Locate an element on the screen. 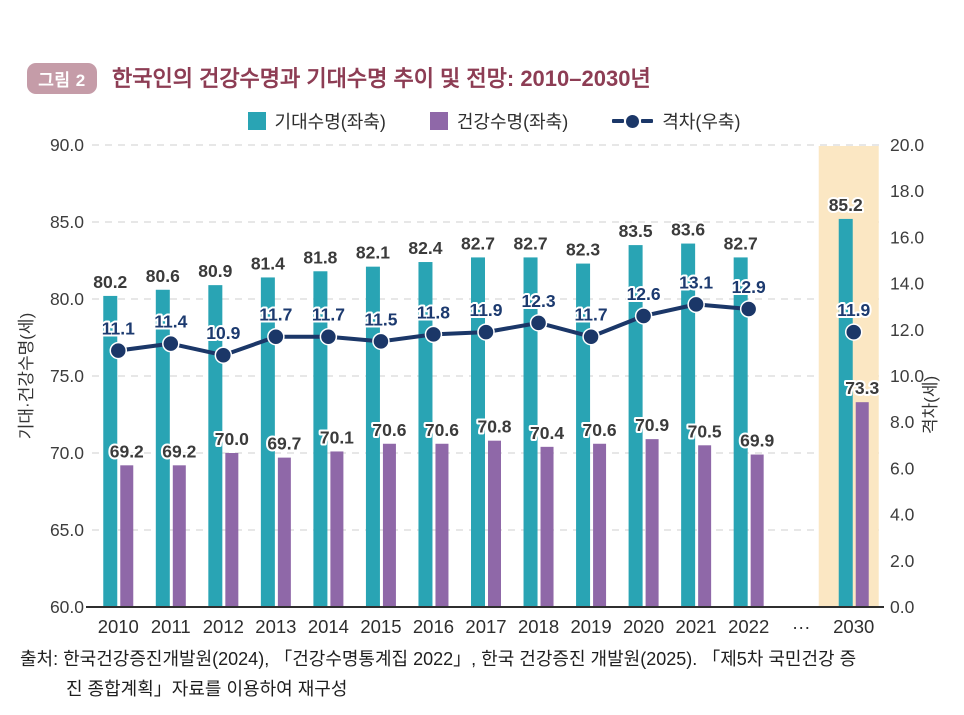 Image resolution: width=964 pixels, height=715 pixels. x-axis-label: 2015 is located at coordinates (380, 626).